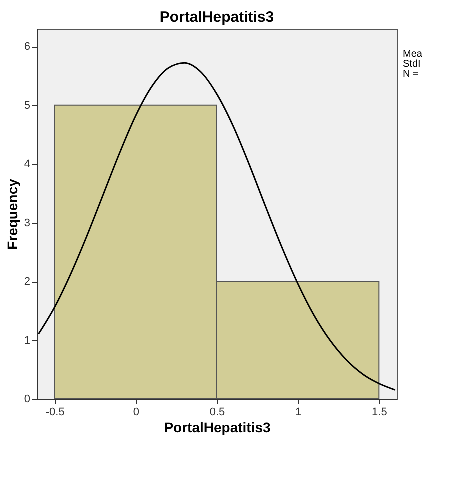 Image resolution: width=472 pixels, height=491 pixels. I want to click on x-tick-label: 1, so click(299, 412).